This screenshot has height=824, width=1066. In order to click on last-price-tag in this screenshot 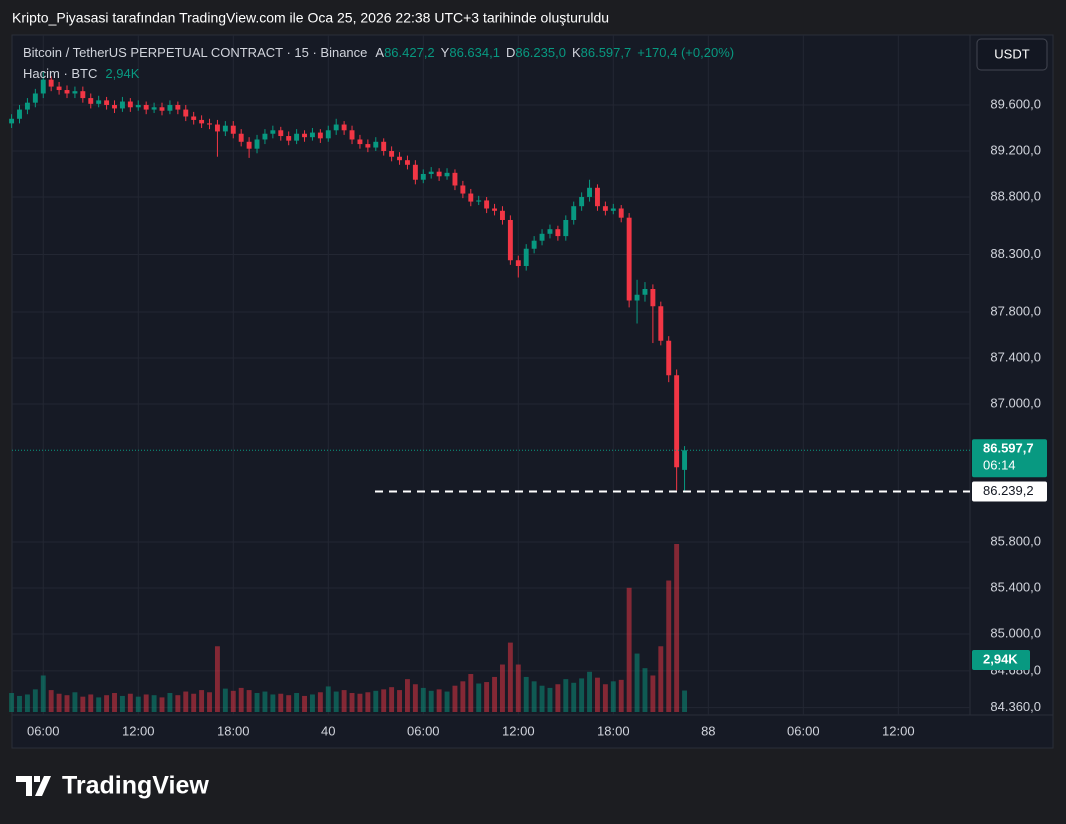, I will do `click(1009, 458)`.